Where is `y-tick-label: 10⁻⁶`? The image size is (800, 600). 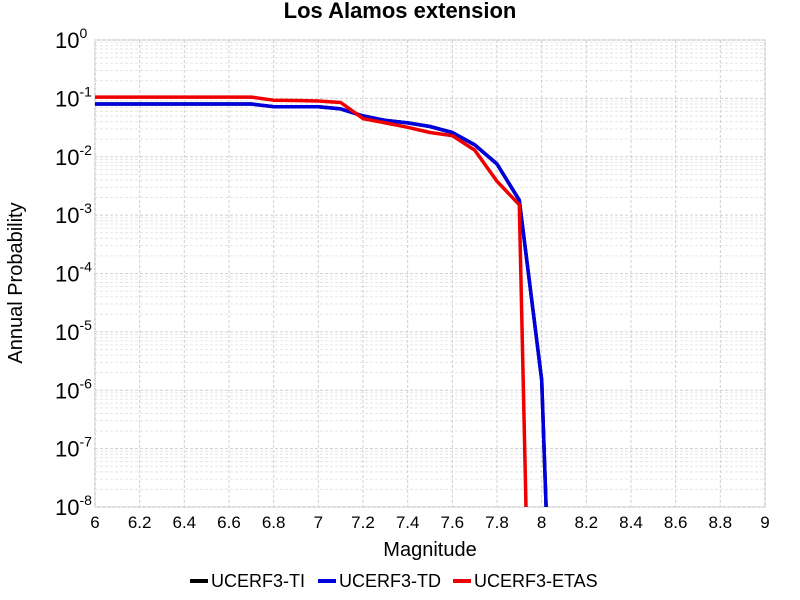
y-tick-label: 10⁻⁶ is located at coordinates (73, 389).